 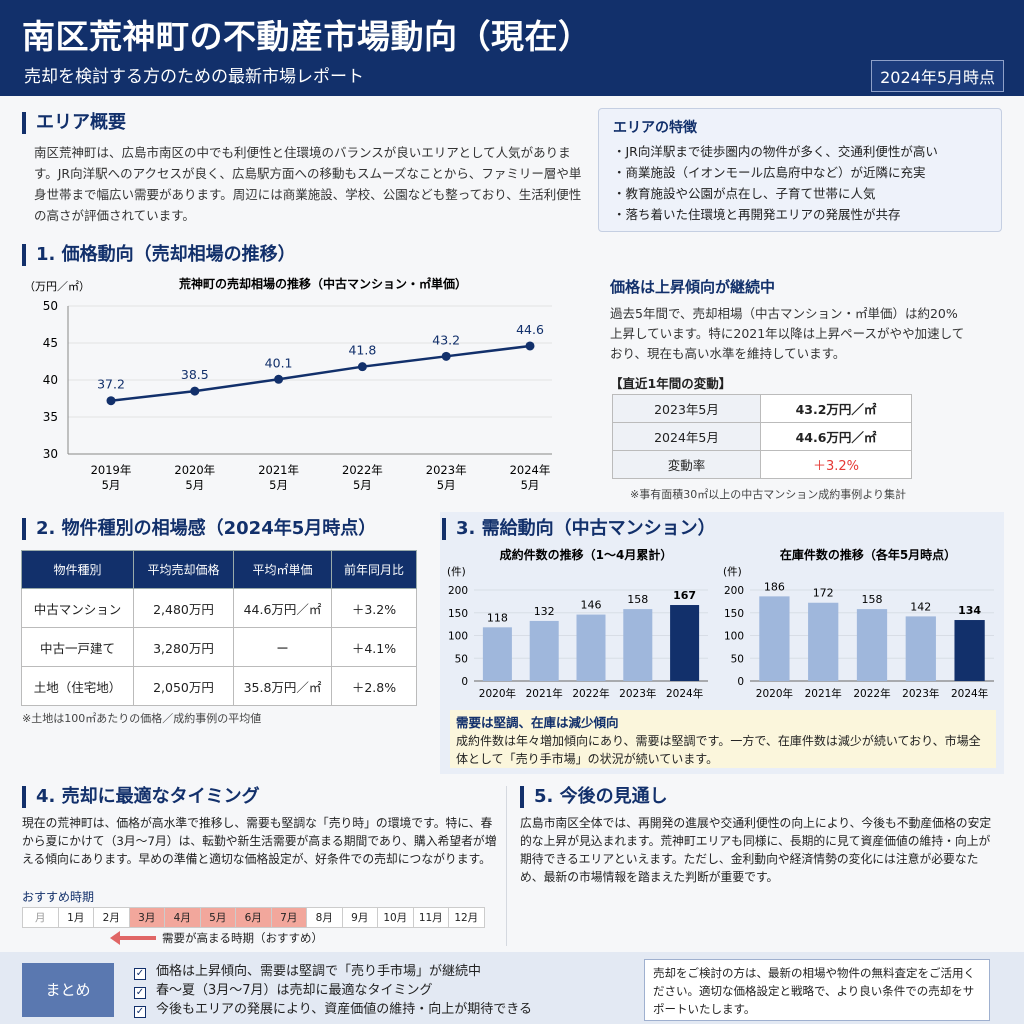 I want to click on supply-summary-title: 需要は堅調、在庫は減少傾向, so click(x=537, y=722).